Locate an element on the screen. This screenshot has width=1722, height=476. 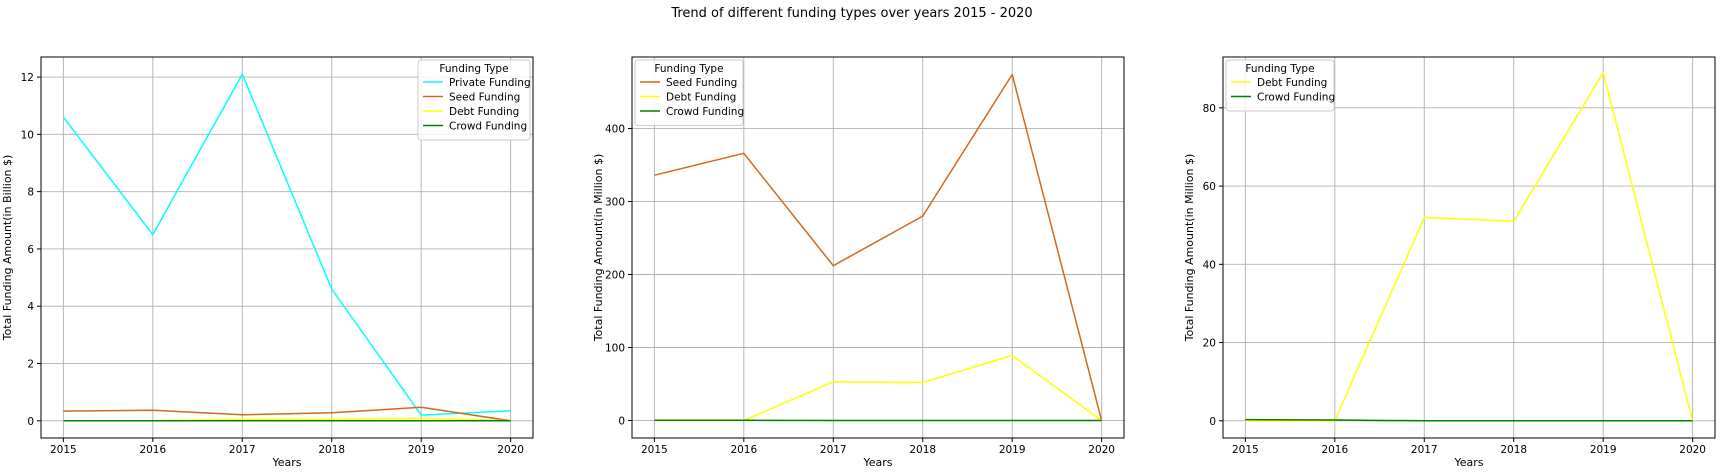
y-tick-label: 6 is located at coordinates (30, 250).